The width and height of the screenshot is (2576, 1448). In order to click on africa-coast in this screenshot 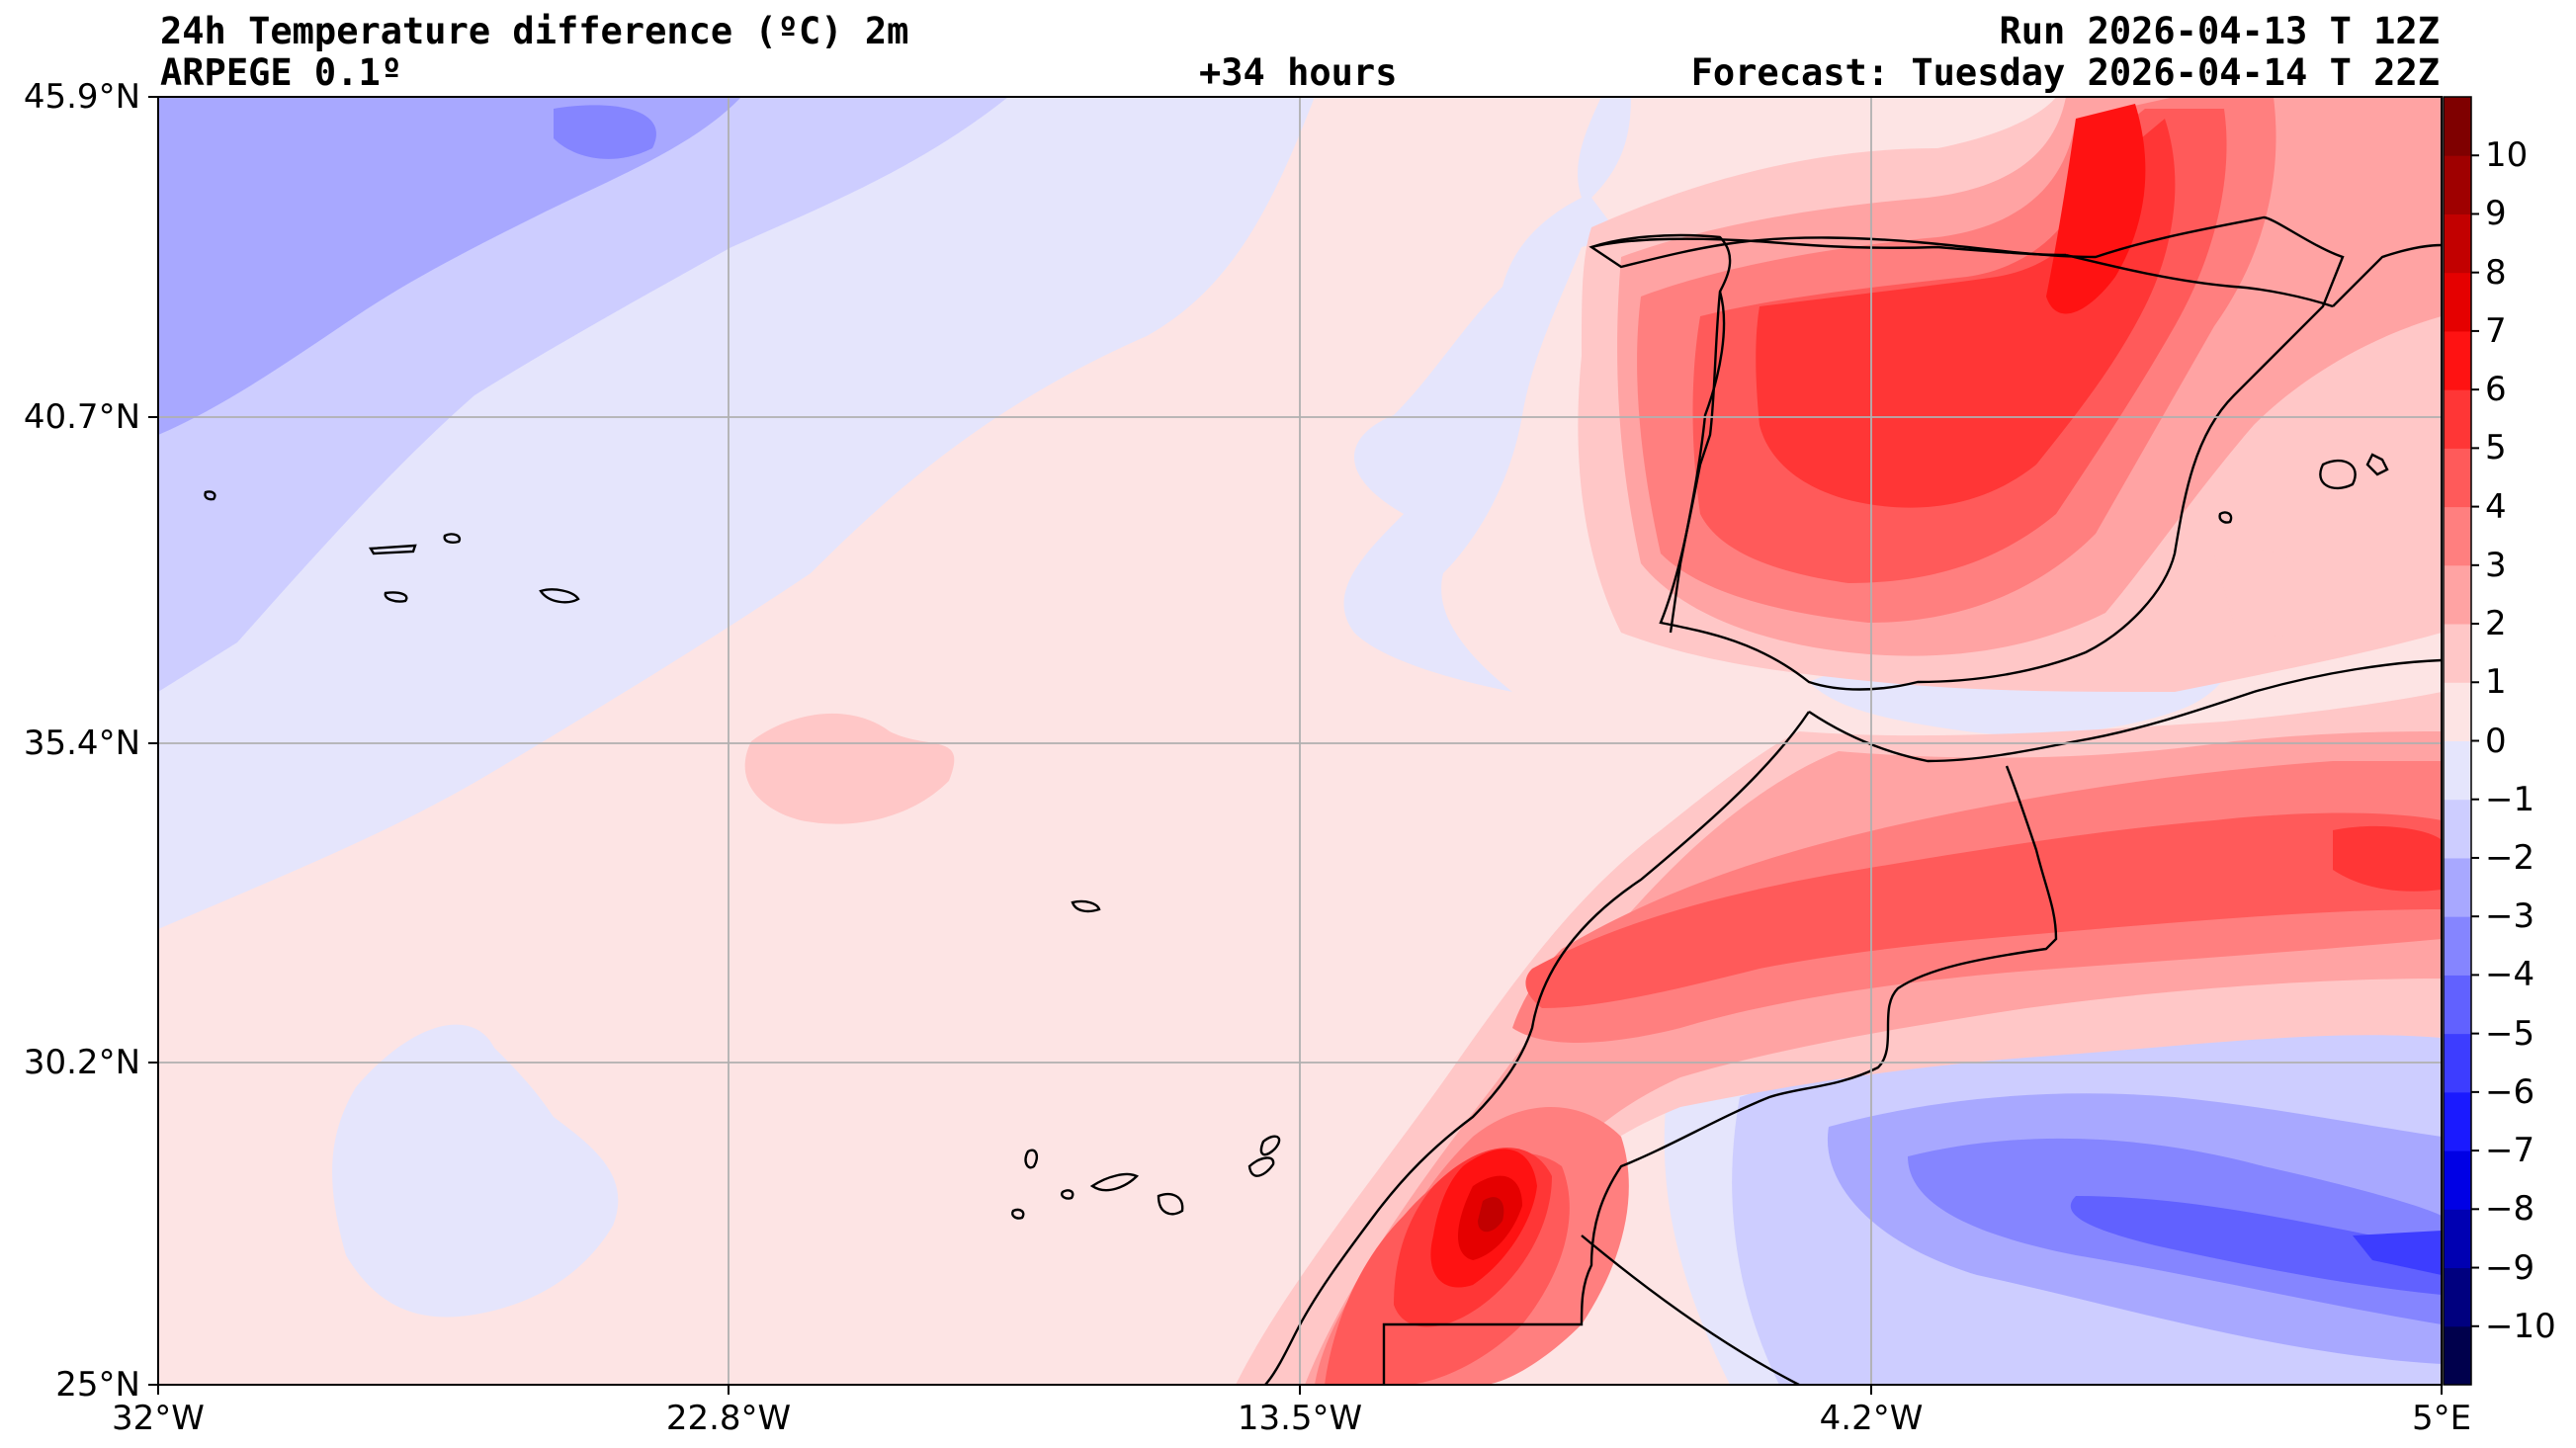, I will do `click(2125, 710)`.